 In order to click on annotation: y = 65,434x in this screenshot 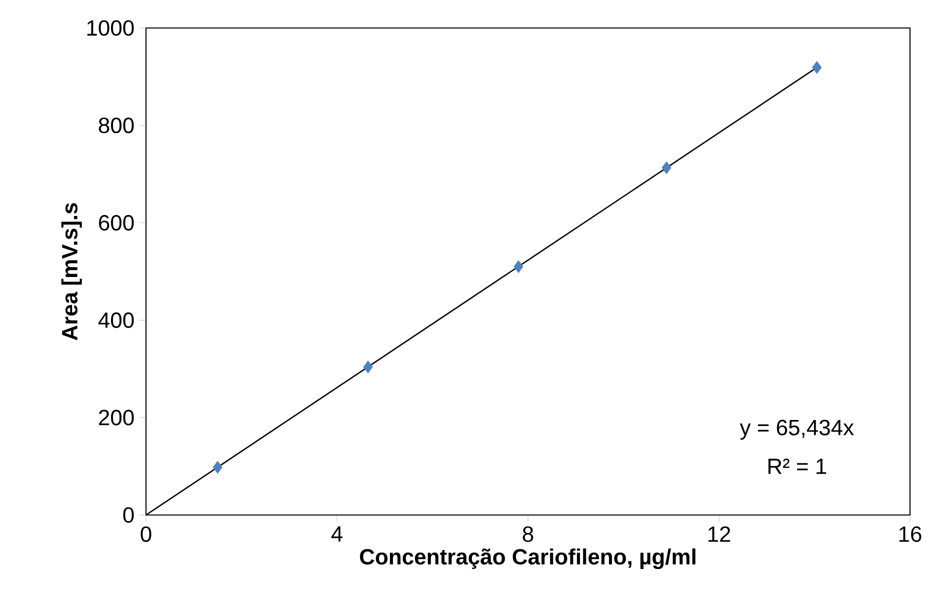, I will do `click(797, 430)`.